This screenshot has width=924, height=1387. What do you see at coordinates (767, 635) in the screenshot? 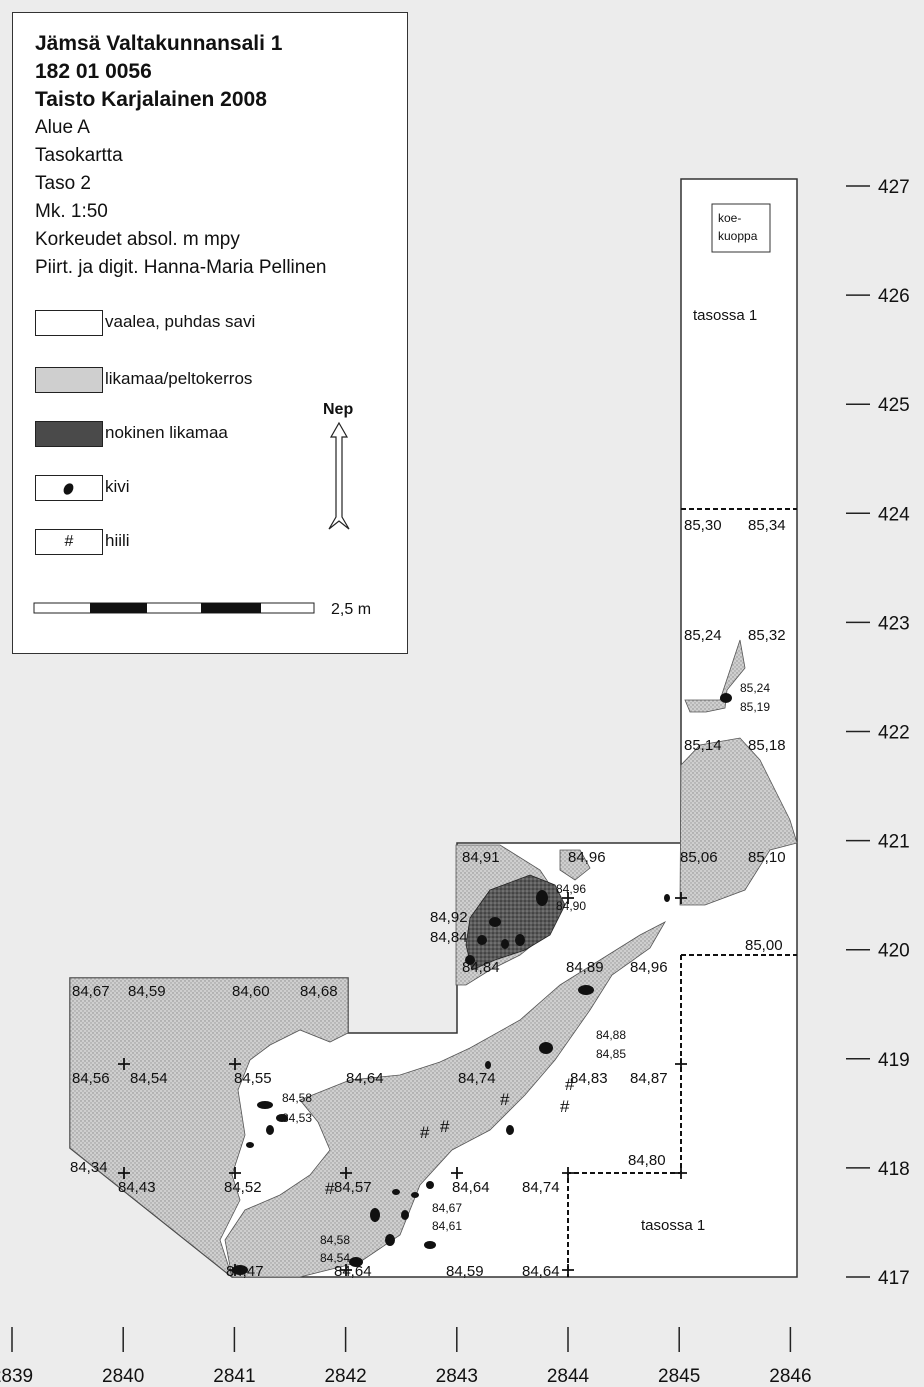
I see `elevation-label: 85,32` at bounding box center [767, 635].